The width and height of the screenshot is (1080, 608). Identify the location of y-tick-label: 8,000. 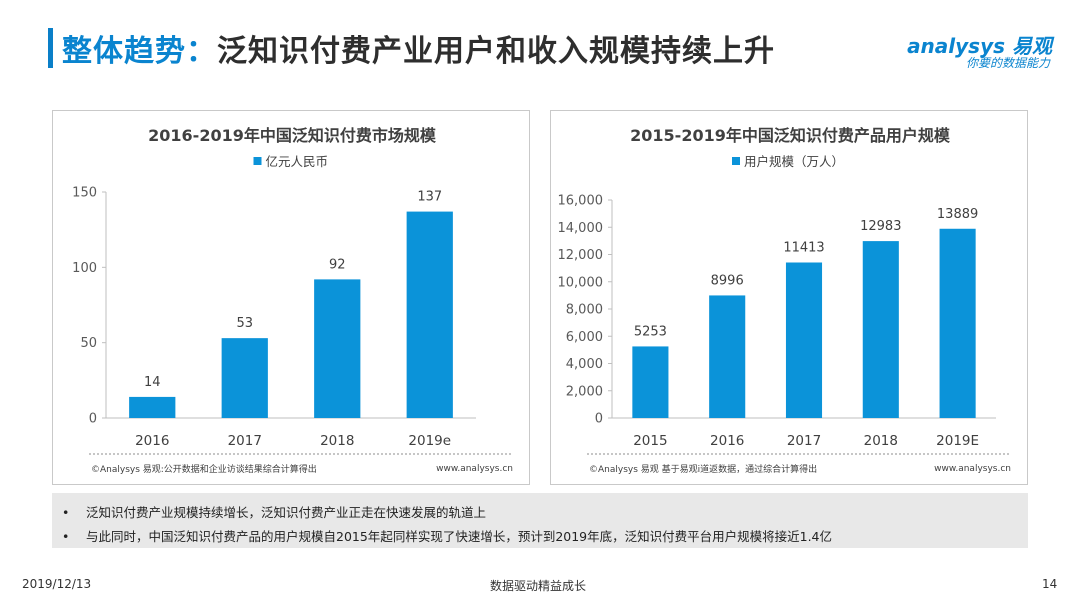
(584, 310).